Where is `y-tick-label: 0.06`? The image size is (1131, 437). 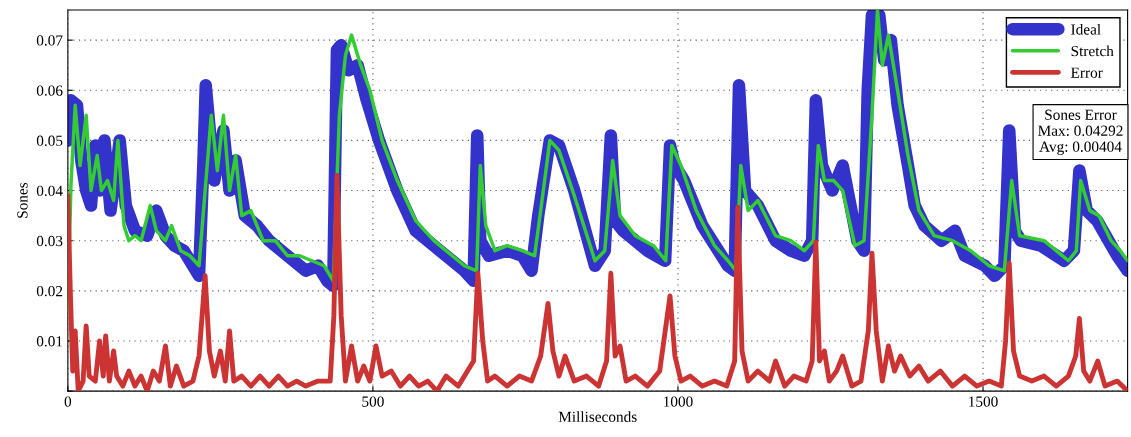 y-tick-label: 0.06 is located at coordinates (49, 90).